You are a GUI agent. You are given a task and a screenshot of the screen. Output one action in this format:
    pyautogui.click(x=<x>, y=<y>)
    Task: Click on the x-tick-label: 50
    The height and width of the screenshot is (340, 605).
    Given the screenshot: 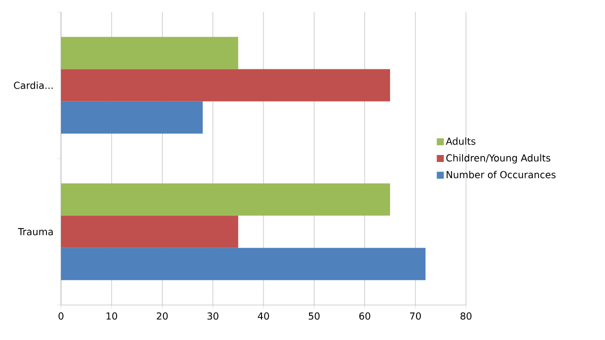 What is the action you would take?
    pyautogui.click(x=314, y=316)
    